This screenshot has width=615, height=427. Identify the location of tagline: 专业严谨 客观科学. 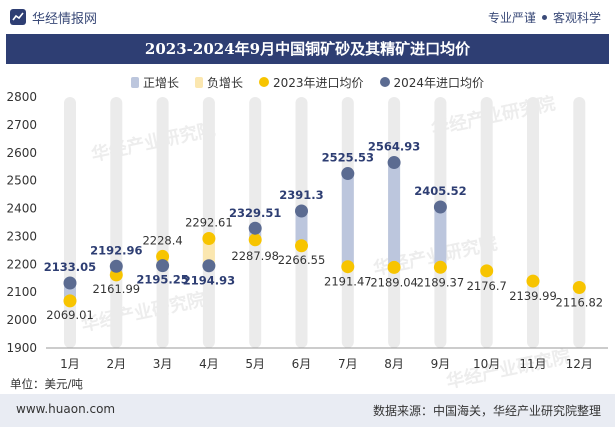
(544, 17).